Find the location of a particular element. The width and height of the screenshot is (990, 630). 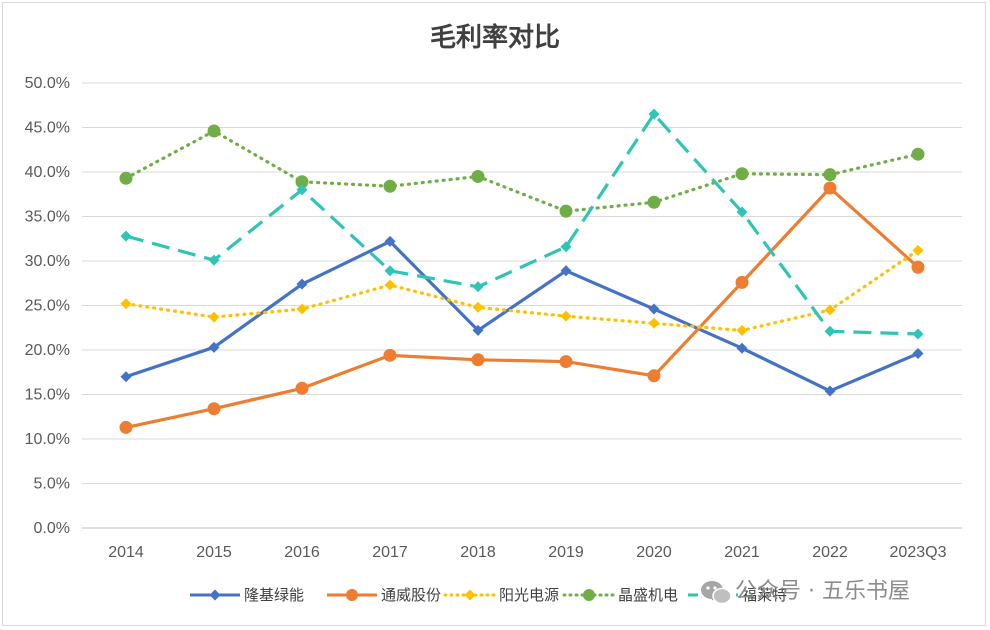

x-tick-label: 2023Q3 is located at coordinates (918, 552).